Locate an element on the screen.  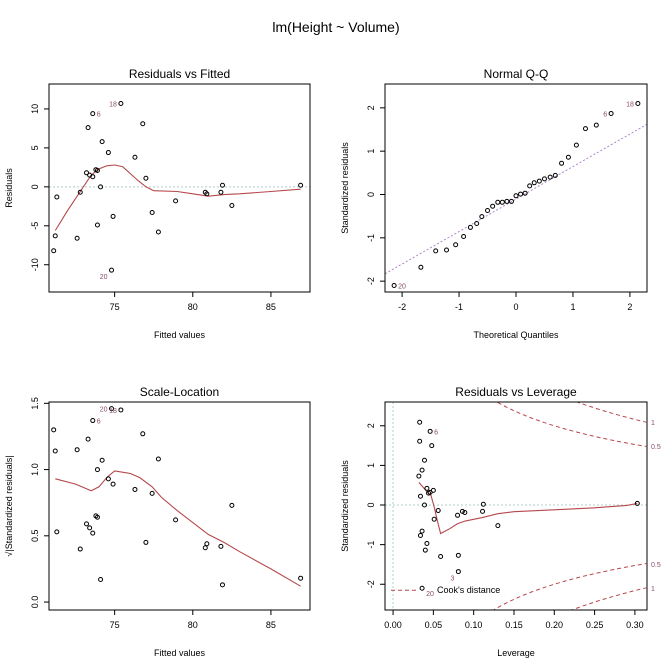
x-tick-label: 1 is located at coordinates (572, 307).